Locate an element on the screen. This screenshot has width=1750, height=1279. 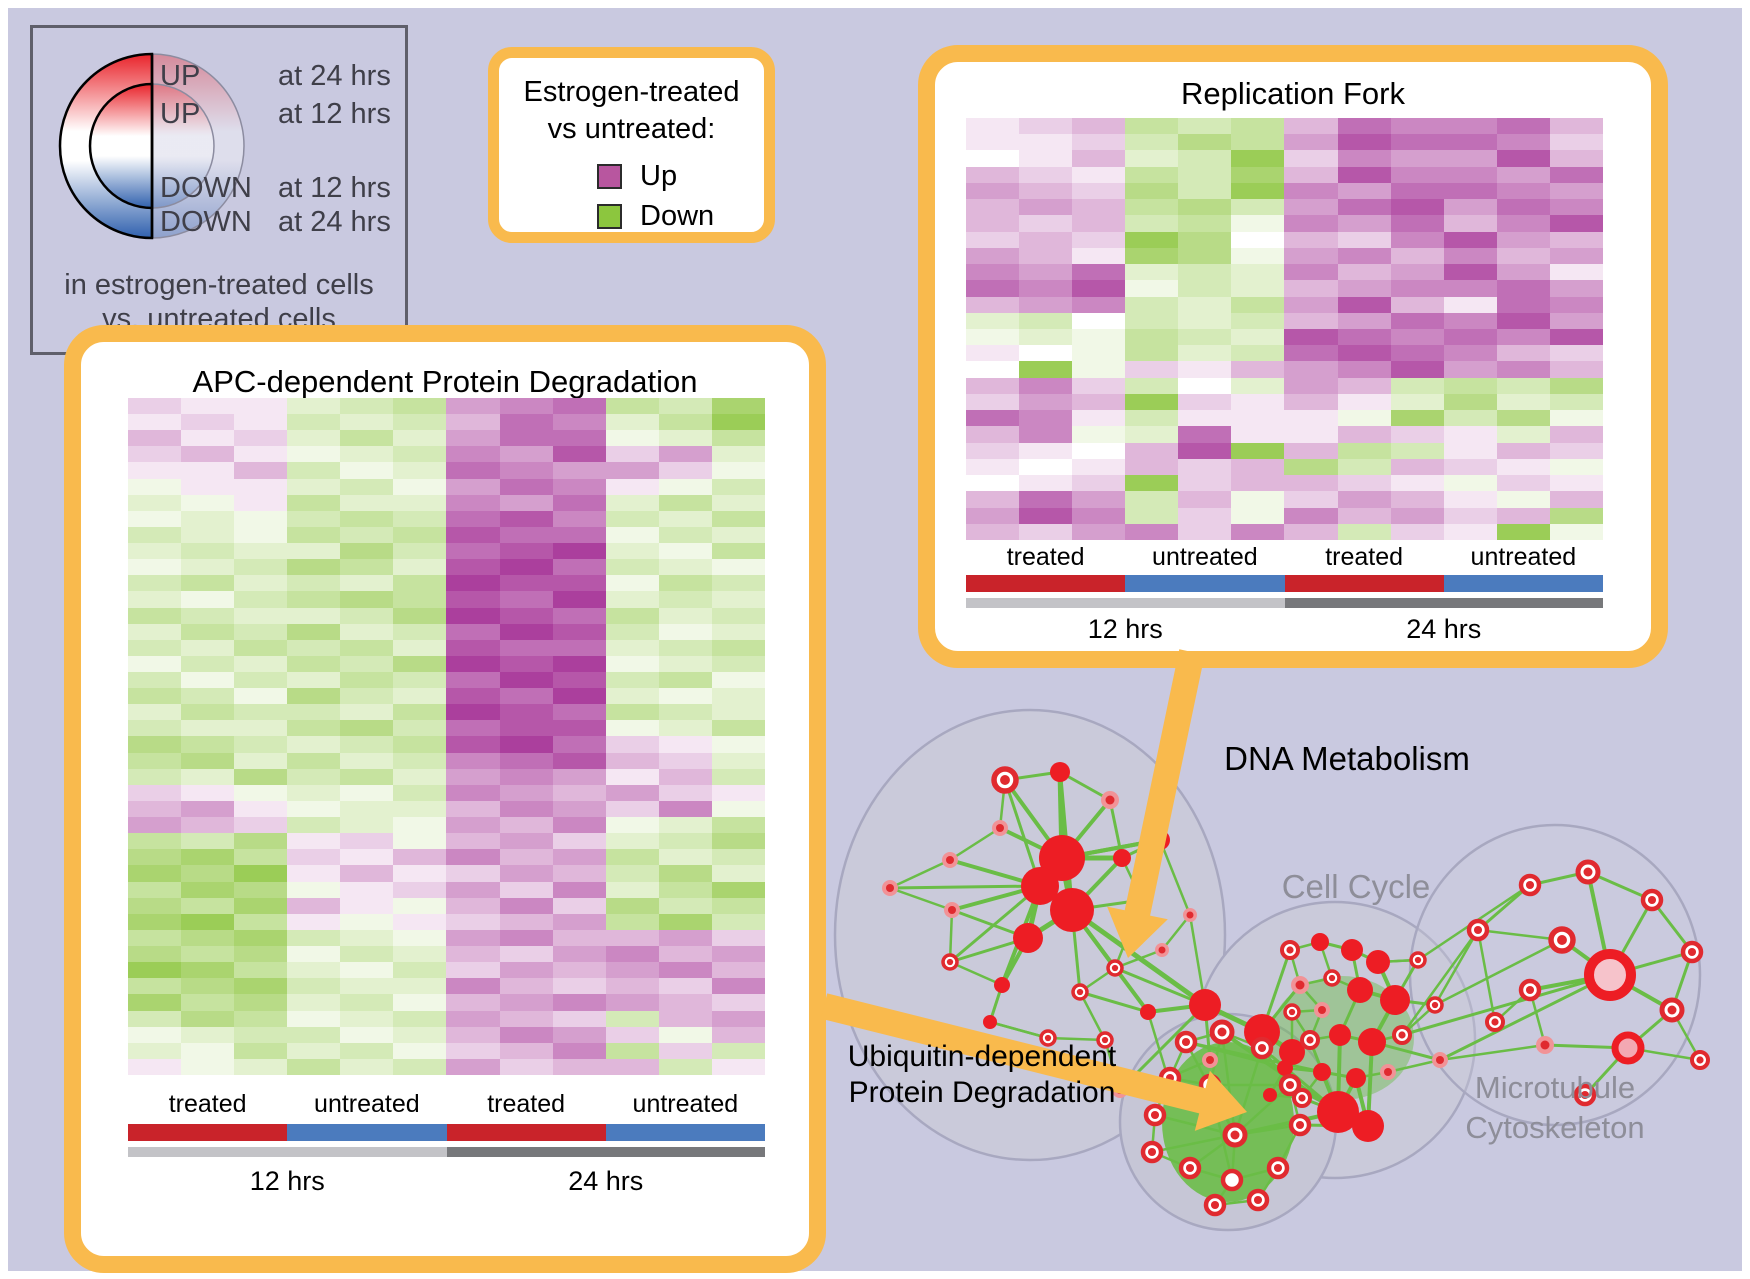
key-up-24-dir: UP is located at coordinates (180, 76).